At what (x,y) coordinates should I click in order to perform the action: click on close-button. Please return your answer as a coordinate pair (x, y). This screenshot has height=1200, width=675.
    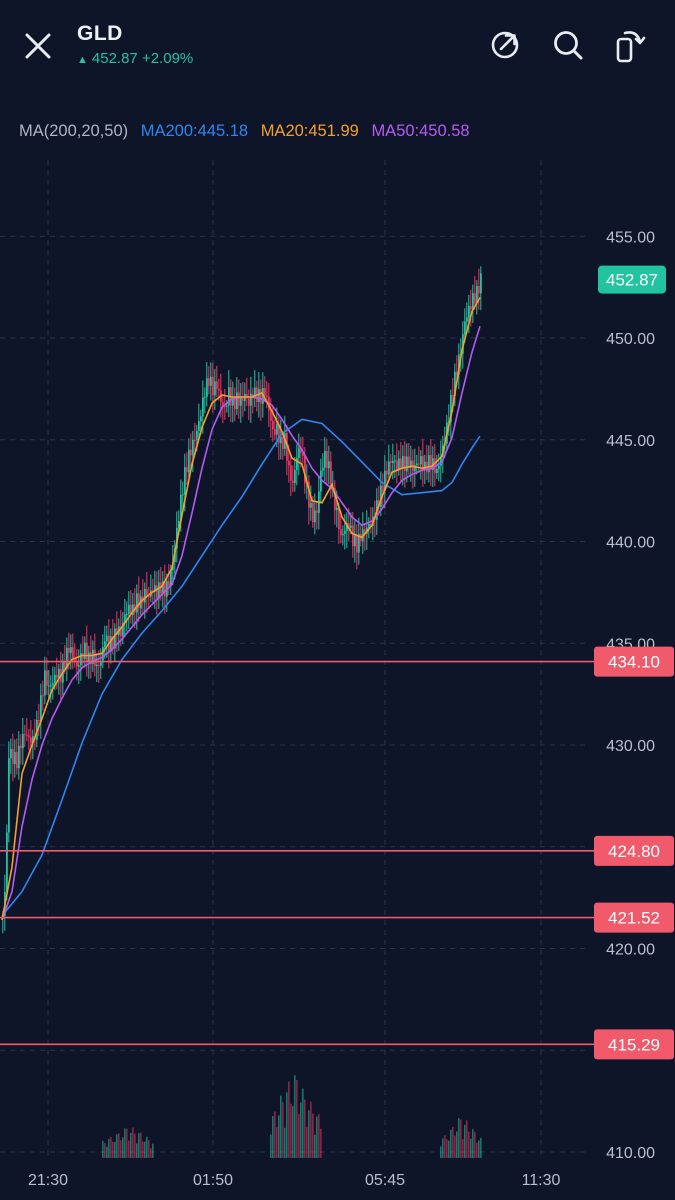
    Looking at the image, I should click on (38, 46).